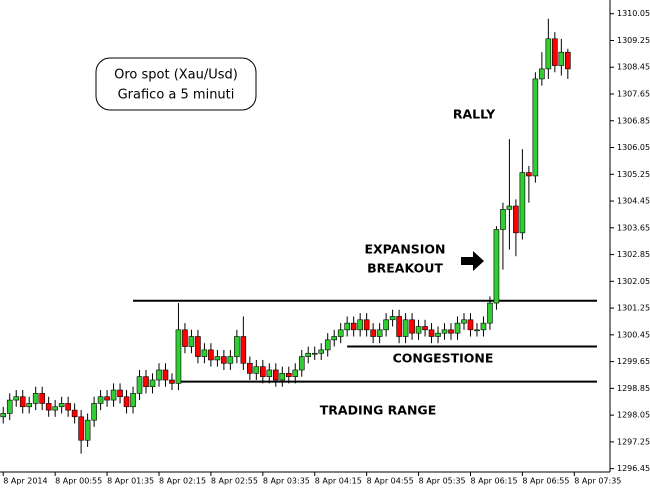 Image resolution: width=650 pixels, height=488 pixels. Describe the element at coordinates (378, 410) in the screenshot. I see `range-label: TRADING RANGE` at that location.